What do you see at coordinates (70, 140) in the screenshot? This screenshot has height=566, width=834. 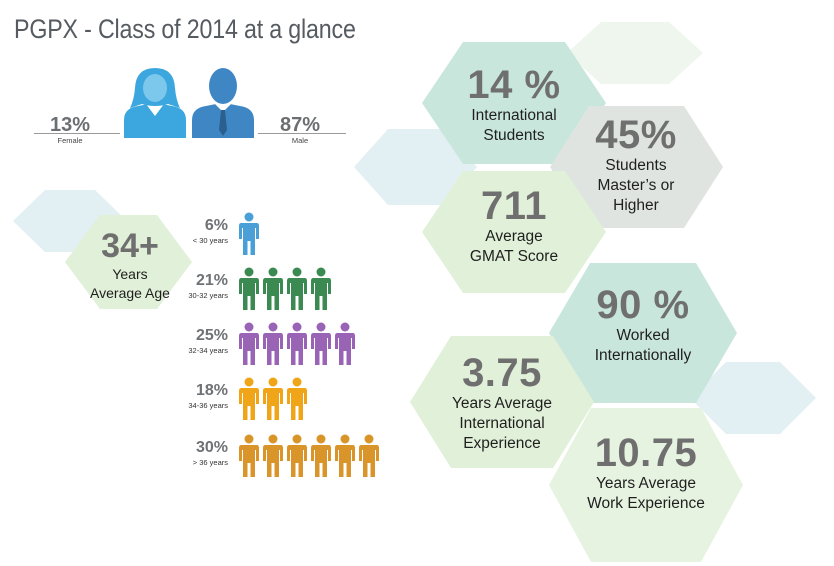 I see `female-label: Female` at bounding box center [70, 140].